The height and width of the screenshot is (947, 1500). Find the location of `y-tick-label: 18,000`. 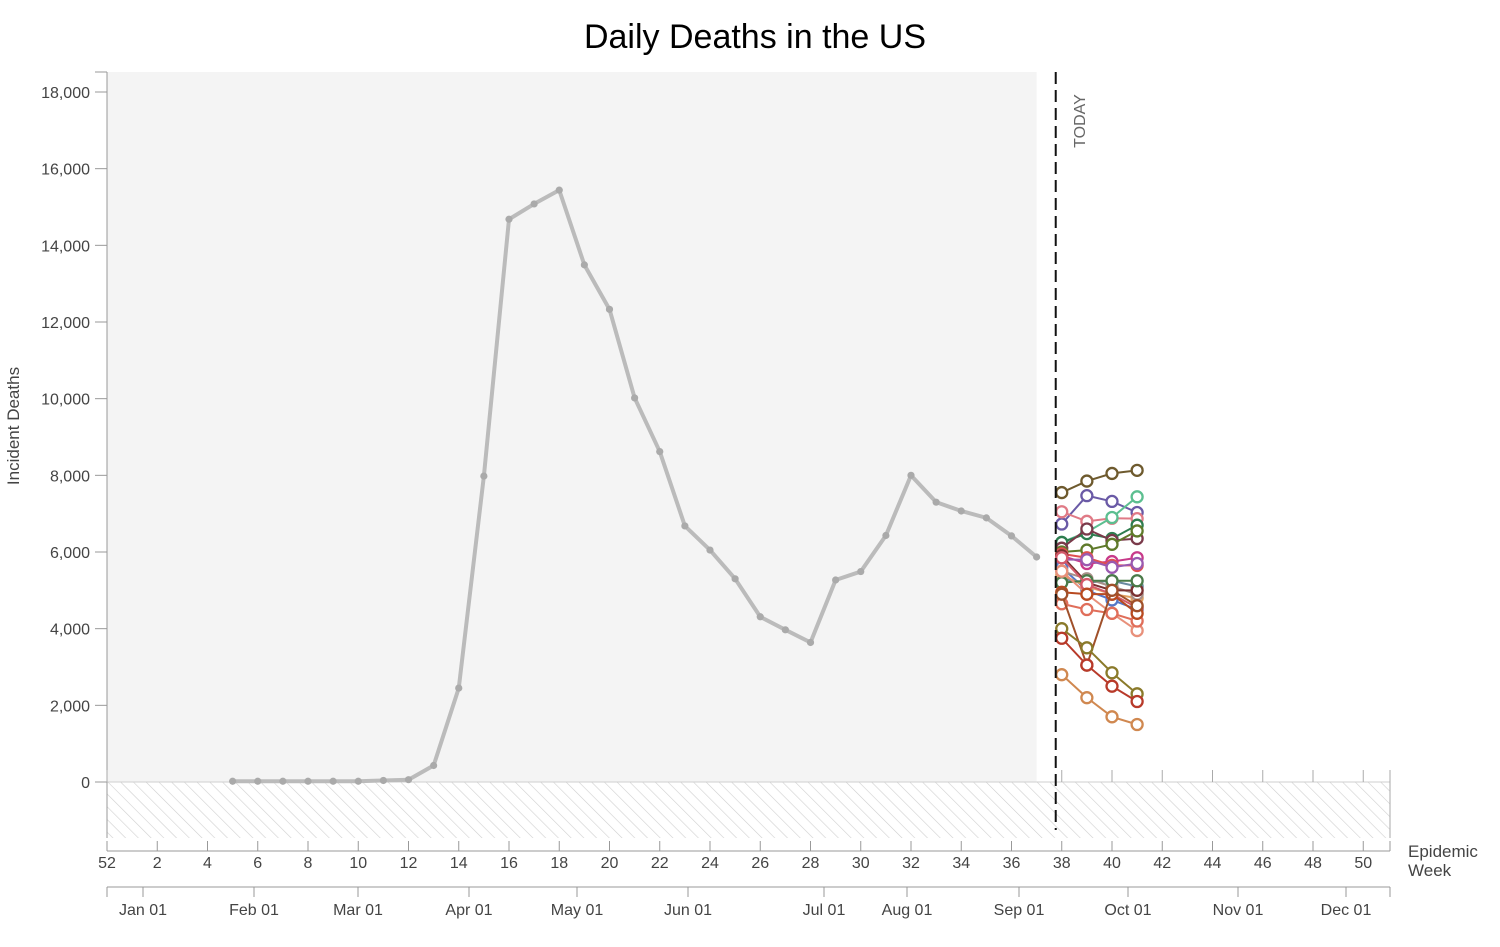

y-tick-label: 18,000 is located at coordinates (65, 93).